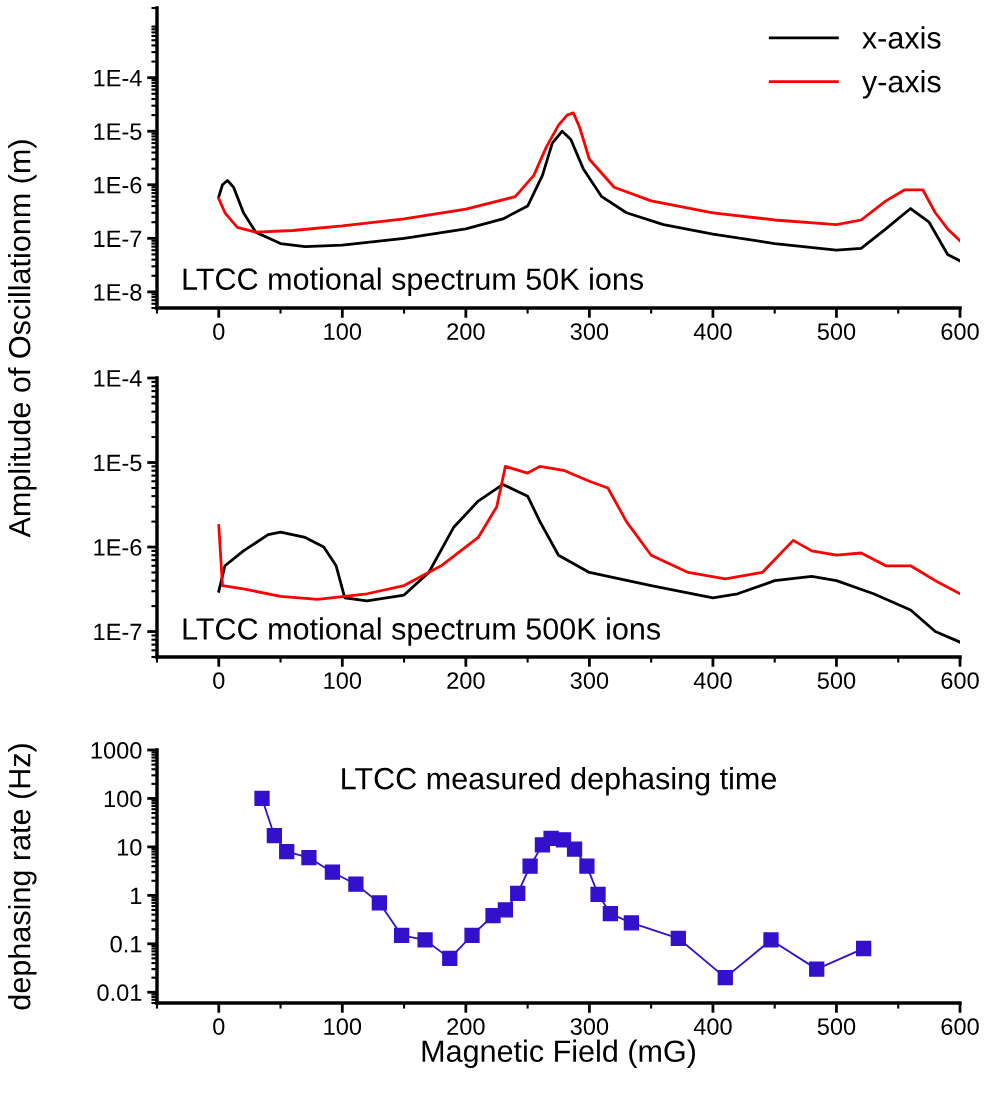 The image size is (994, 1119). What do you see at coordinates (22, 339) in the screenshot?
I see `y-axis-title: Amplitude of Oscillationm (m)` at bounding box center [22, 339].